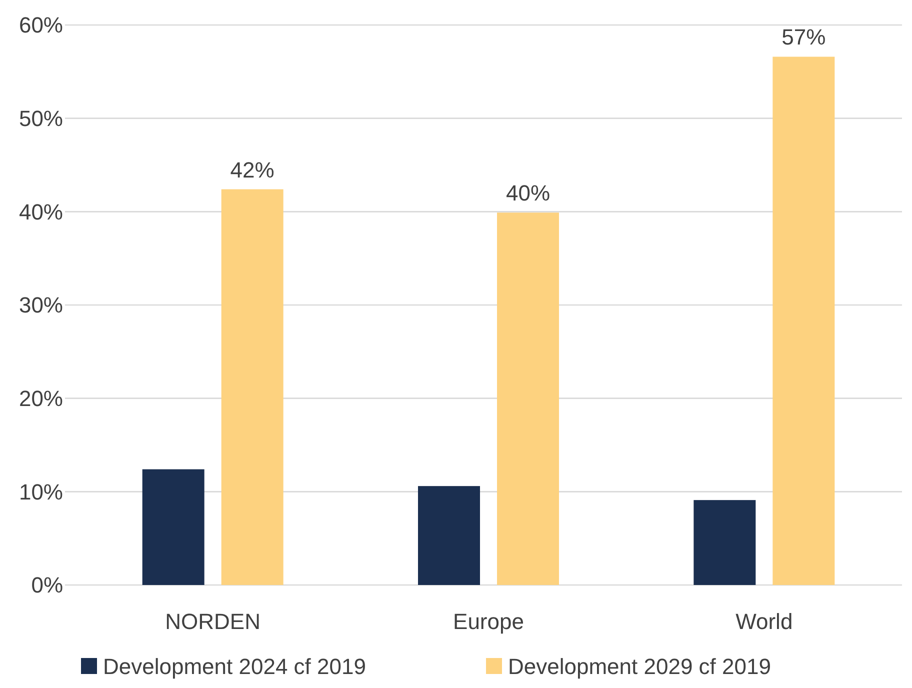 This screenshot has width=912, height=688. I want to click on legend-label: Development 2024 cf 2019, so click(234, 666).